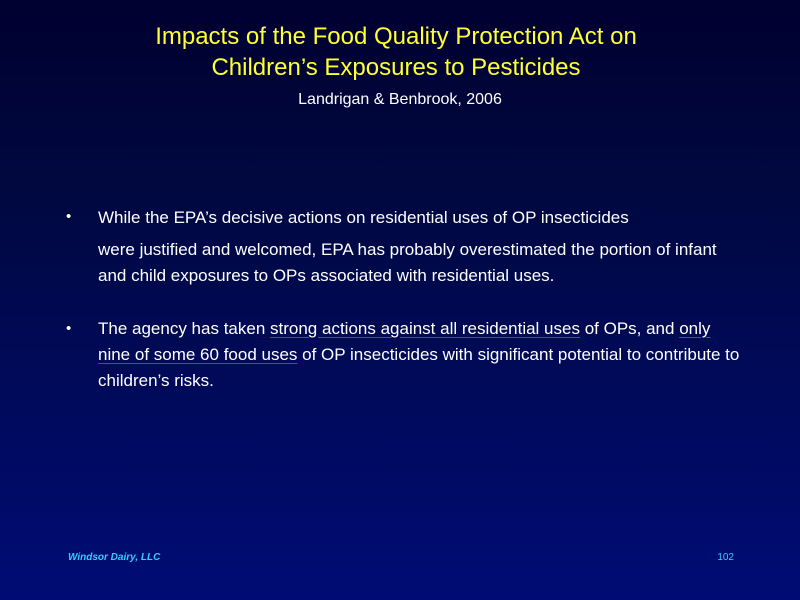  What do you see at coordinates (629, 328) in the screenshot?
I see `bullet-2-text-part-2: of OPs, and` at bounding box center [629, 328].